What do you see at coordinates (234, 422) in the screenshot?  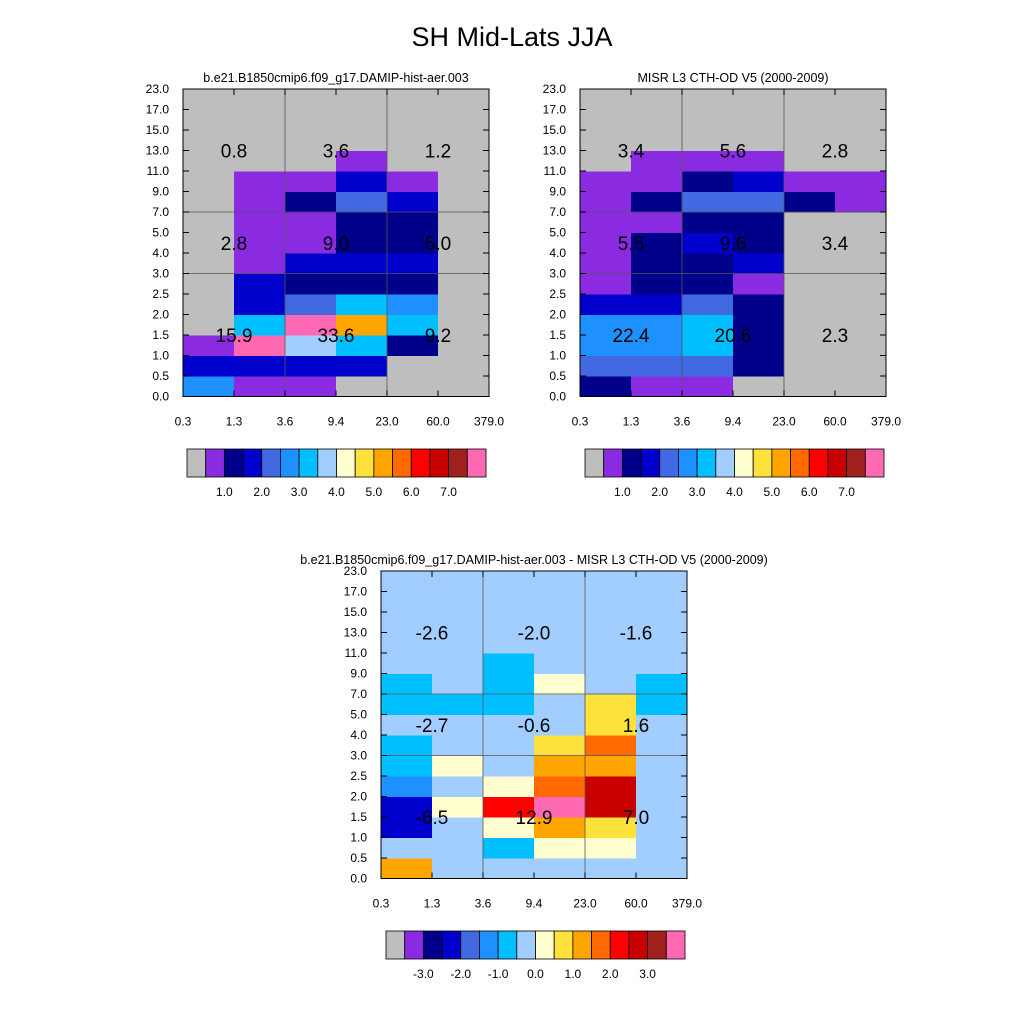 I see `x-tick-label: 1.3` at bounding box center [234, 422].